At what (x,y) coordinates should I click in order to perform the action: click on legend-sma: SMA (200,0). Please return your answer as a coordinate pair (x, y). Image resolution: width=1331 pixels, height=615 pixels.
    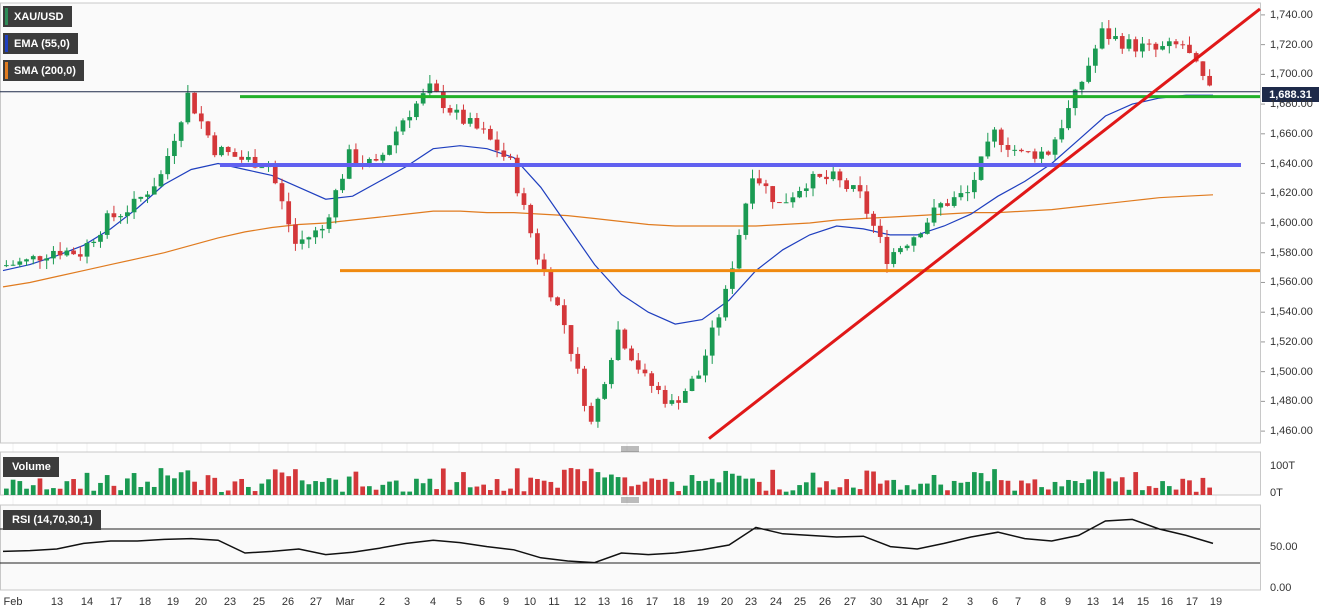
    Looking at the image, I should click on (43, 70).